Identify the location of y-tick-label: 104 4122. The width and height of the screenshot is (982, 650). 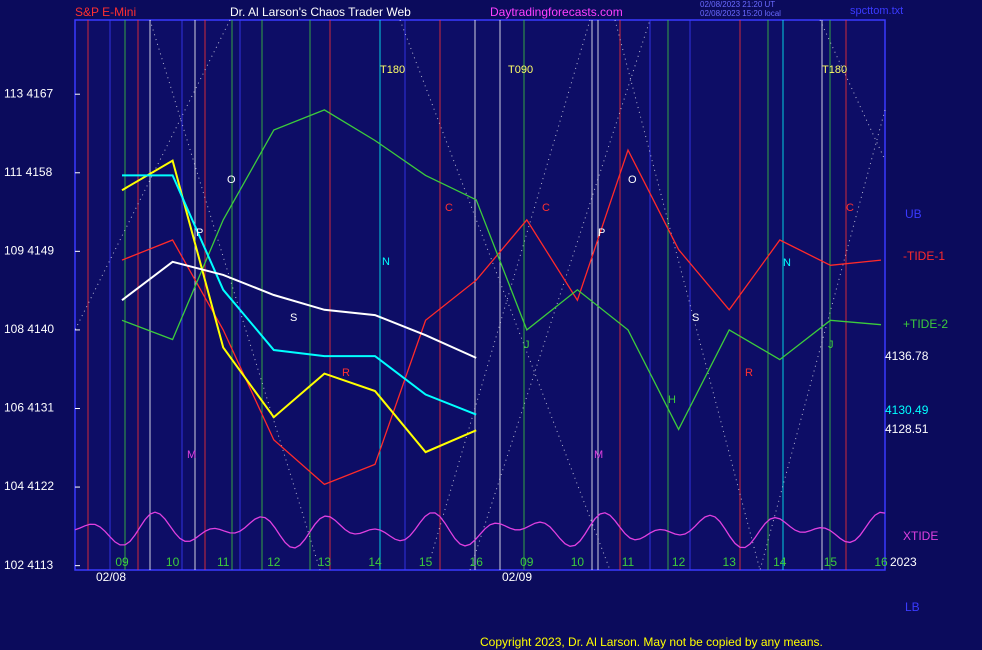
(29, 486).